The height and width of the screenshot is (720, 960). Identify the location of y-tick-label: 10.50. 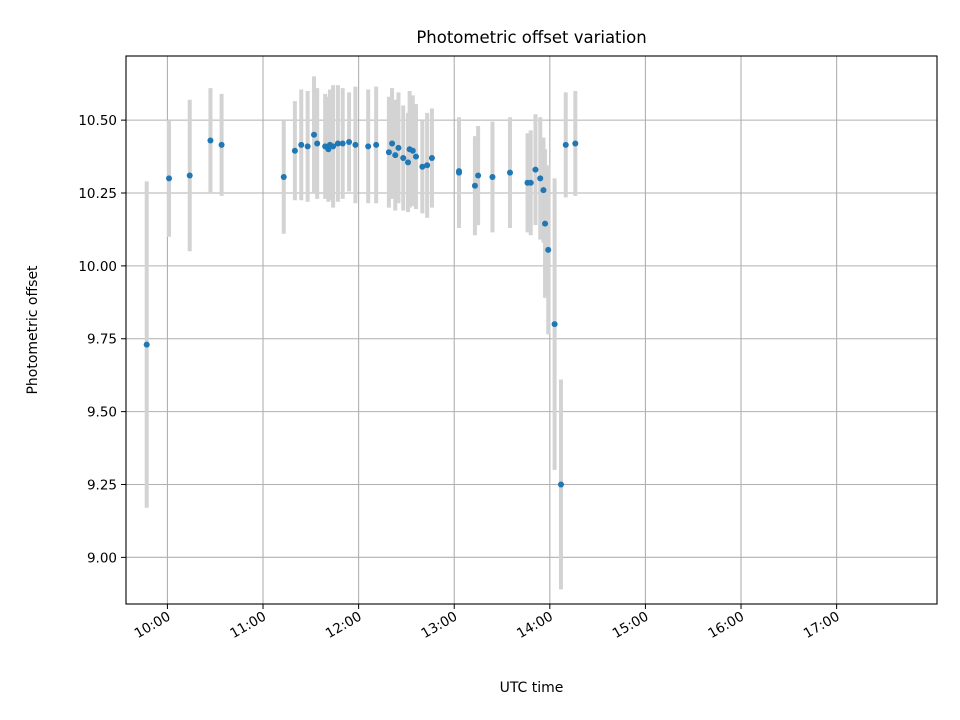
(97, 121).